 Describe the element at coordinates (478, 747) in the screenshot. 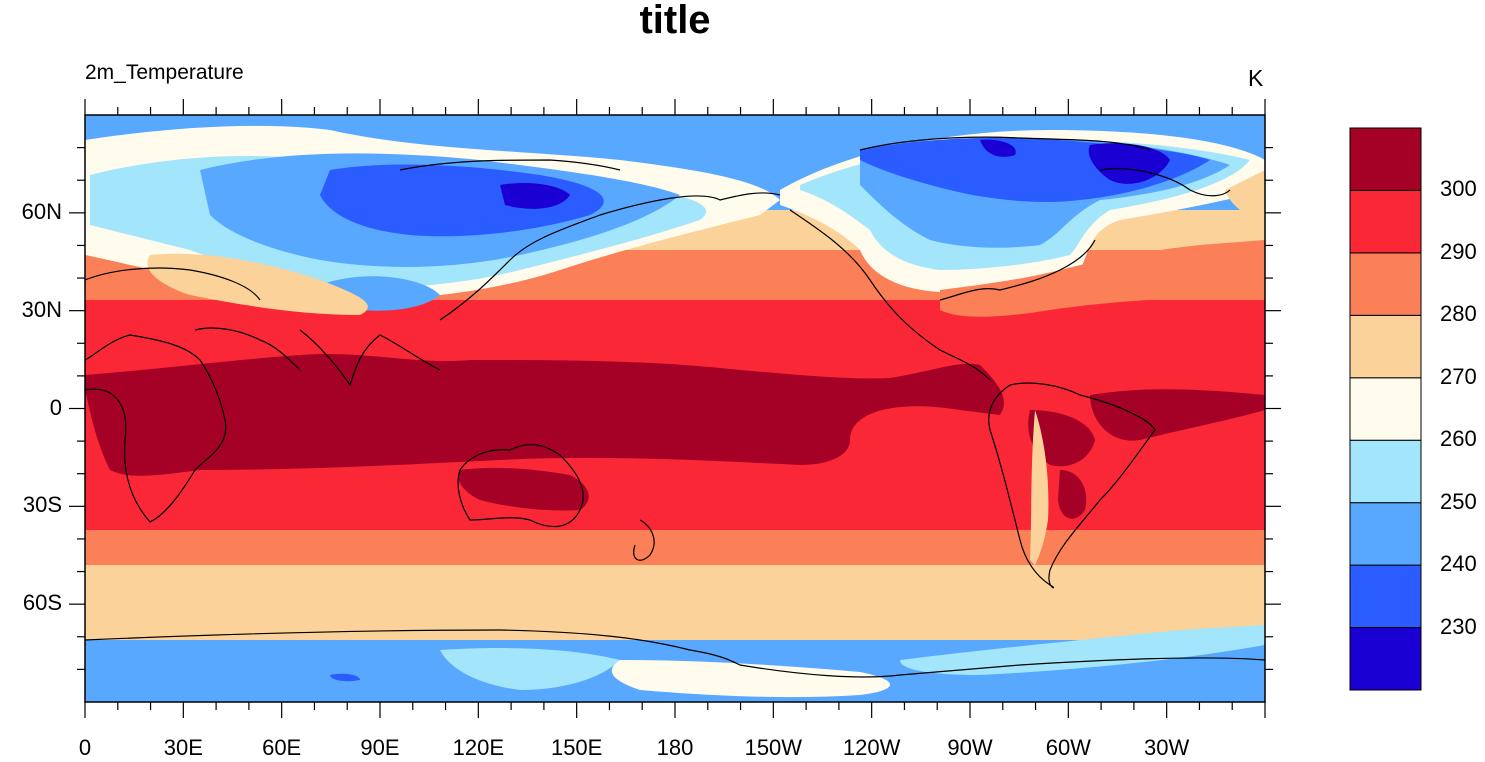

I see `lon-tick-label: 120E` at that location.